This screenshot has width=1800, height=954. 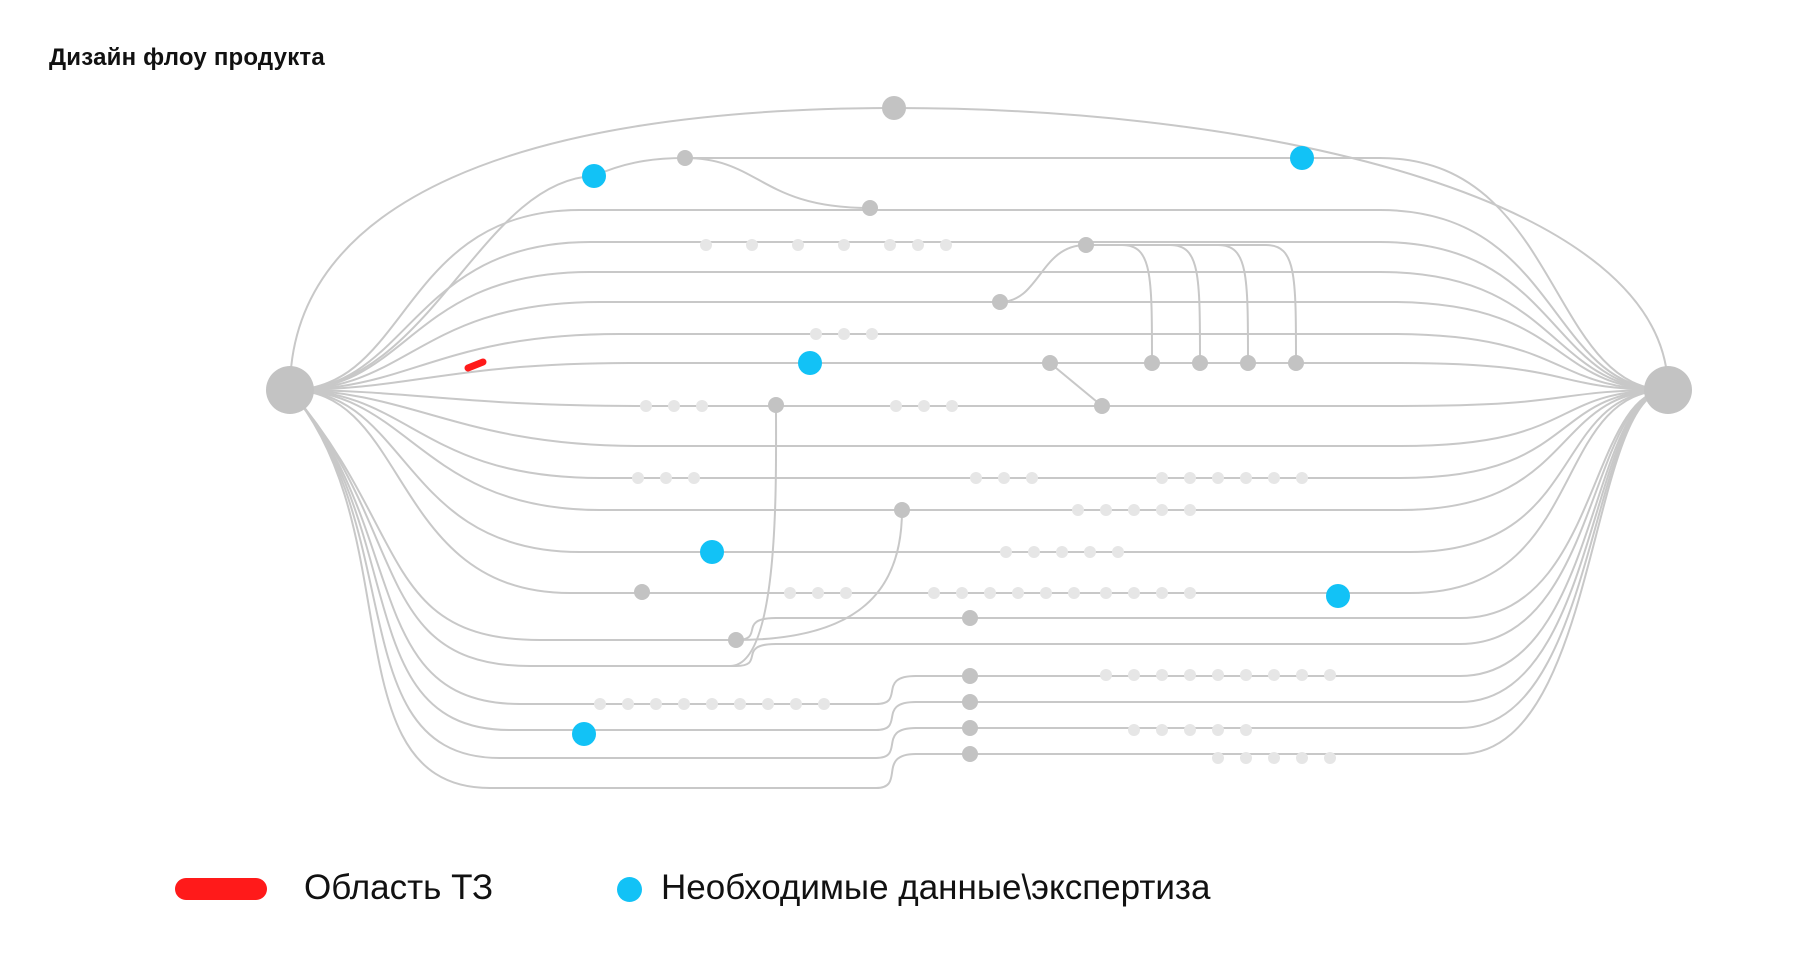 I want to click on diagram-title: Дизайн флоу продукта, so click(x=187, y=57).